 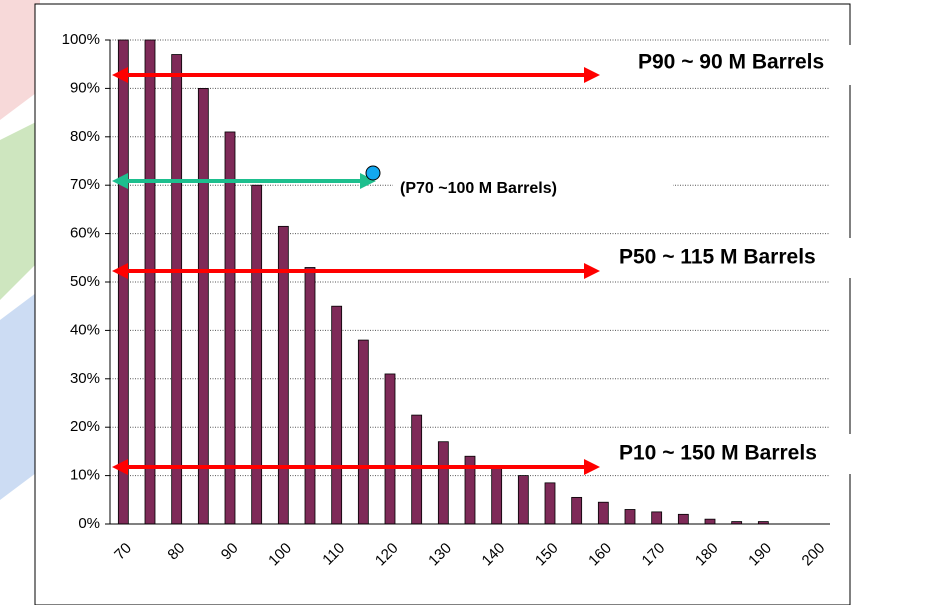 I want to click on p70-dot, so click(x=373, y=173).